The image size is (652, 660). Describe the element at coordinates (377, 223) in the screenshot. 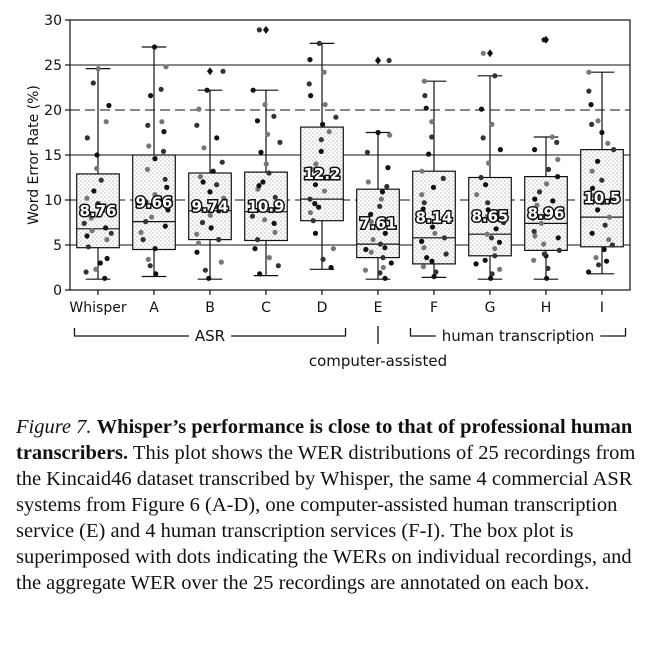

I see `aggregate-wer-label: 7.61` at that location.